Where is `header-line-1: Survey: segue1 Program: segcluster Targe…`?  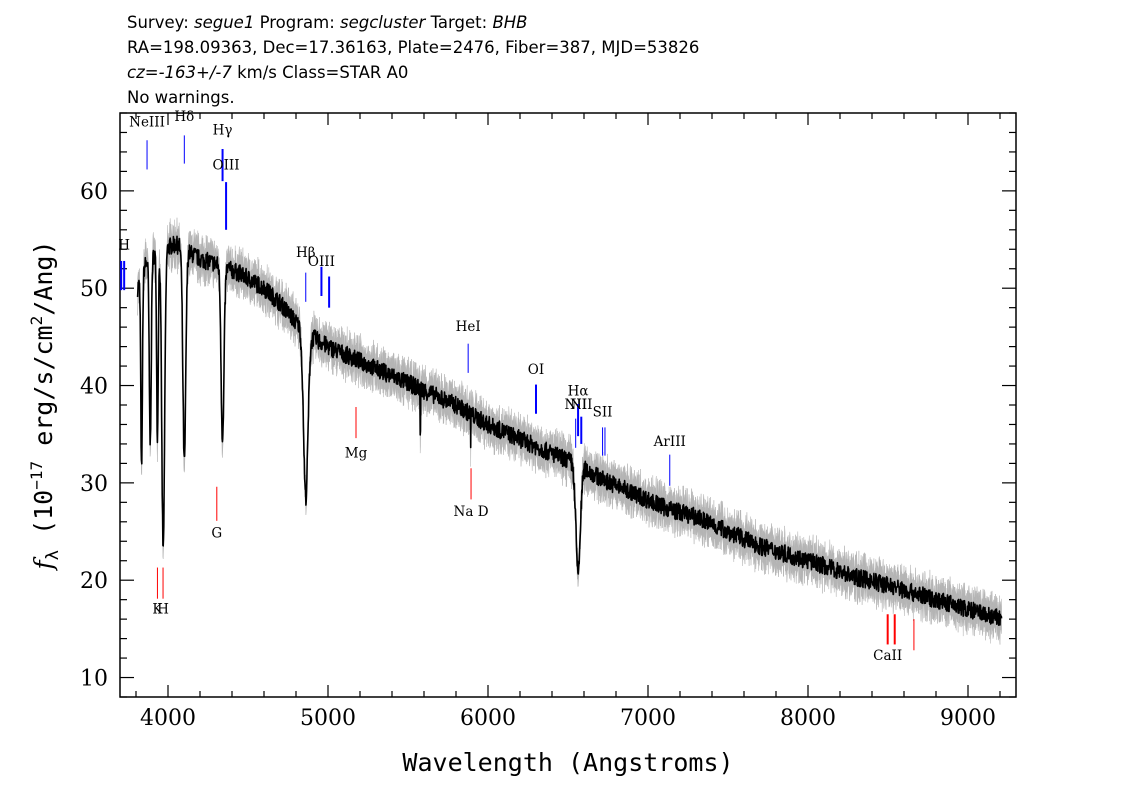 header-line-1: Survey: segue1 Program: segcluster Targe… is located at coordinates (327, 22).